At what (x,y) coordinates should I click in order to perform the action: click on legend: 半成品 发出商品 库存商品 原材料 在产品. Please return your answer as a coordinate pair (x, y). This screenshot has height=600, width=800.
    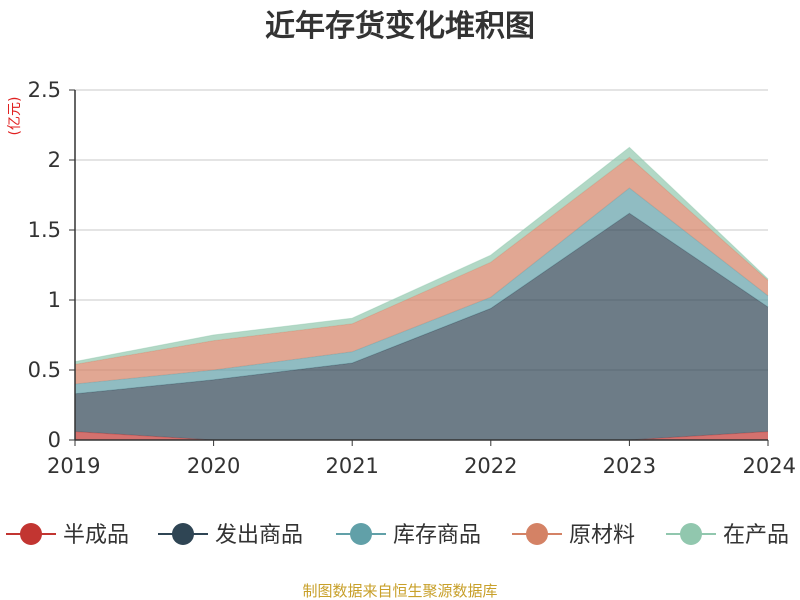
    Looking at the image, I should click on (397, 535).